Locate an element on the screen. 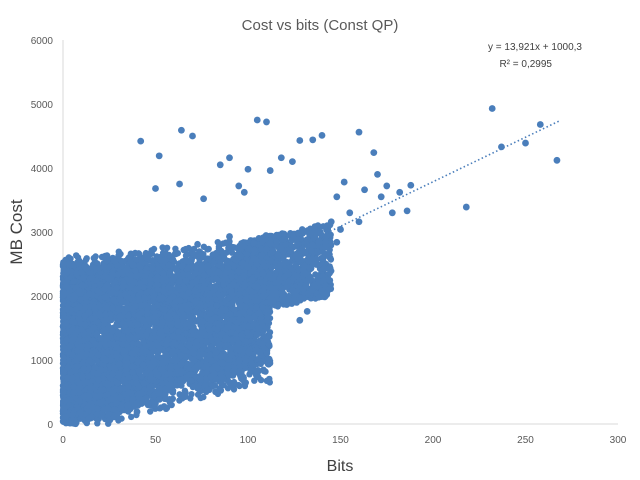 The width and height of the screenshot is (640, 480). x-tick-label: 0 is located at coordinates (63, 440).